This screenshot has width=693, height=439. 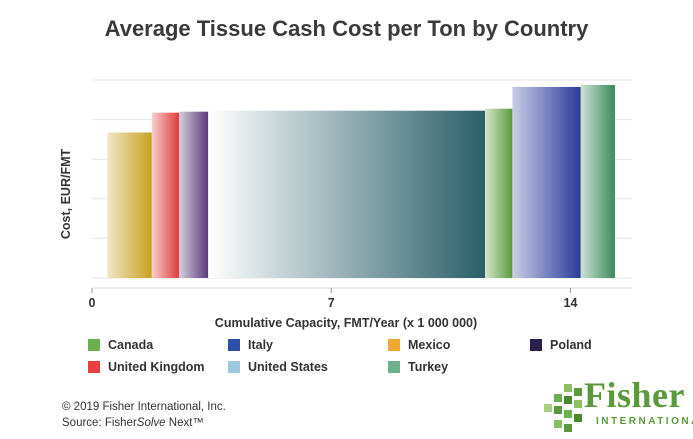 I want to click on source-prefix: Source: Fisher, so click(x=99, y=423).